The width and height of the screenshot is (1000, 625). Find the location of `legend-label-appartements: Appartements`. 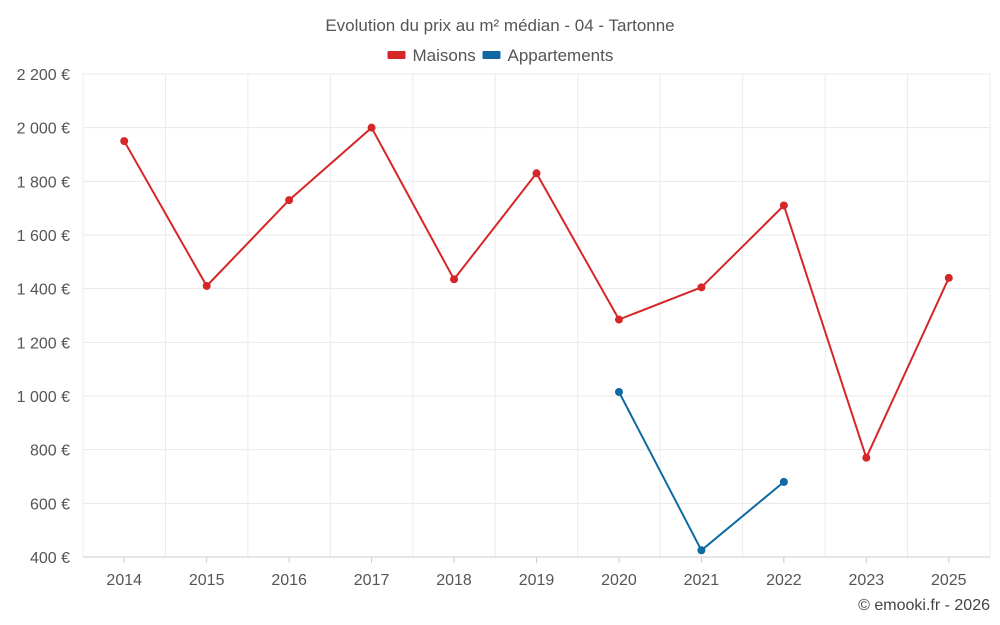

legend-label-appartements: Appartements is located at coordinates (561, 55).